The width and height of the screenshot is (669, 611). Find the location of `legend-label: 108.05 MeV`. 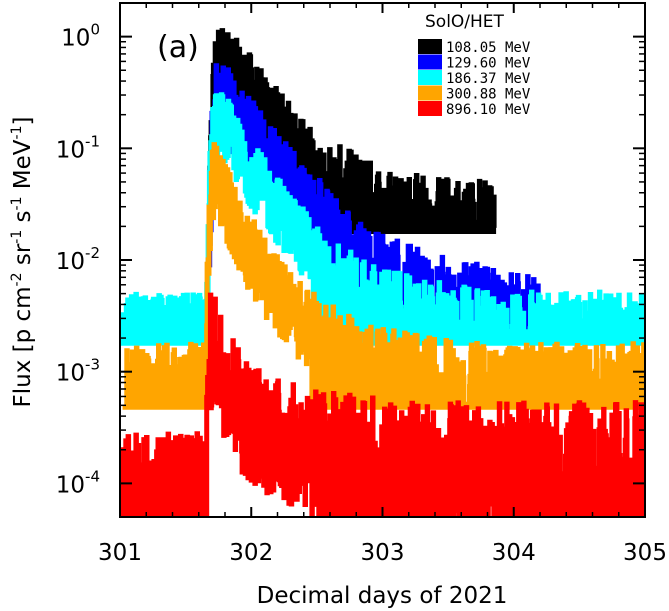

legend-label: 108.05 MeV is located at coordinates (488, 48).